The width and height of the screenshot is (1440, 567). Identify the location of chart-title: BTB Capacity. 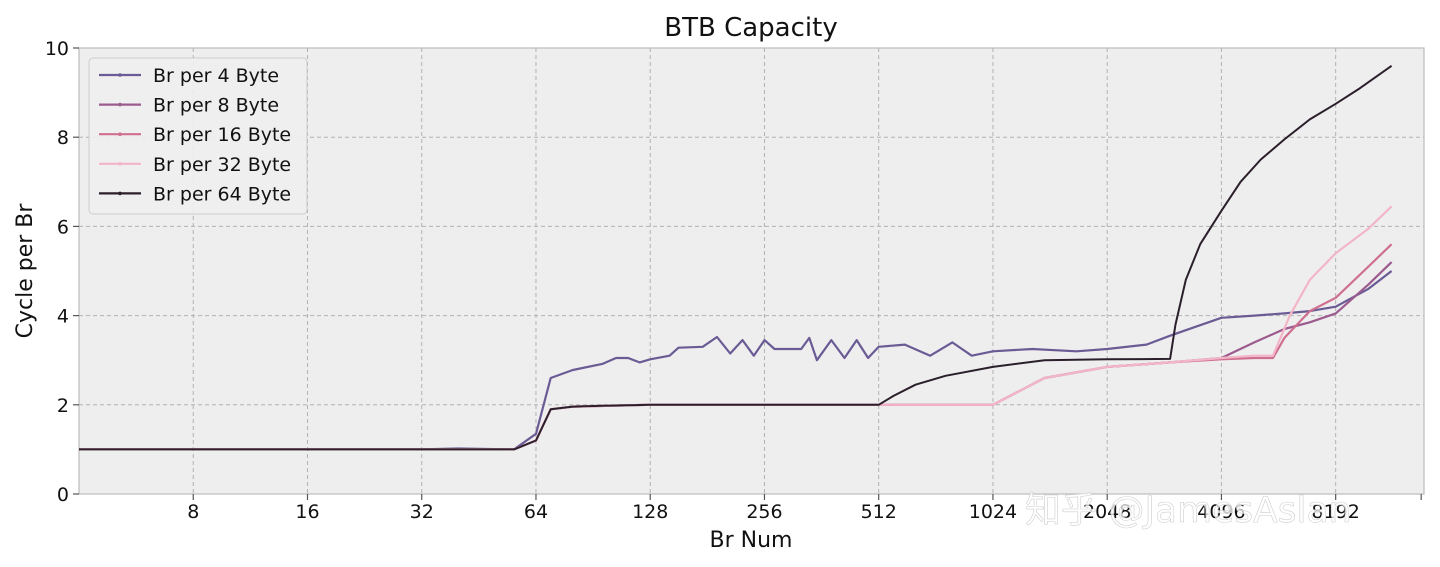
(750, 28).